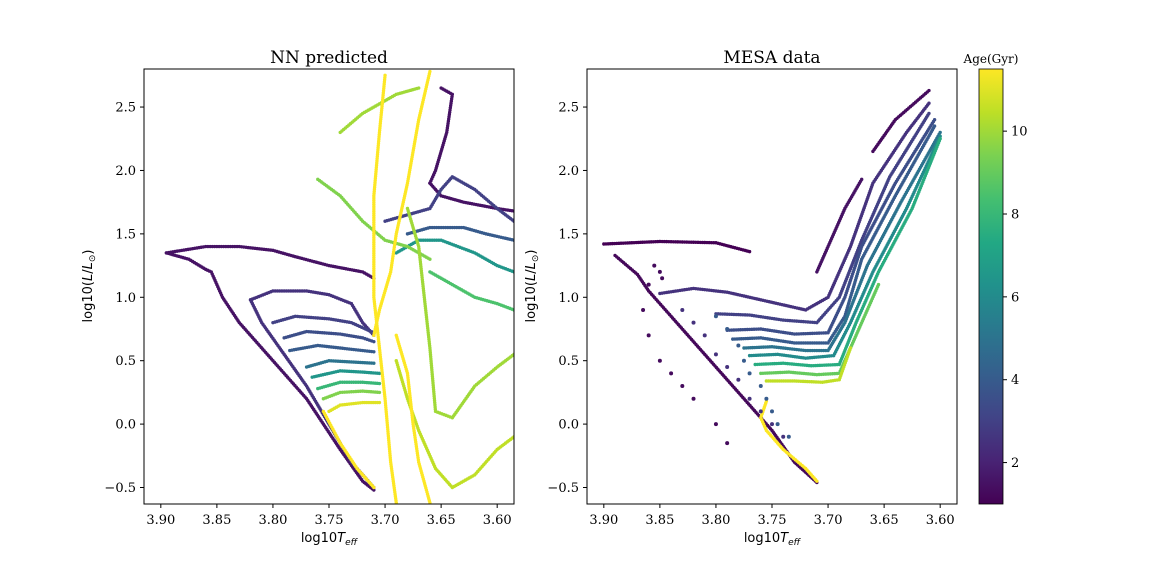 The image size is (1152, 576). Describe the element at coordinates (991, 59) in the screenshot. I see `colorbar-label: Age(Gyr)` at that location.